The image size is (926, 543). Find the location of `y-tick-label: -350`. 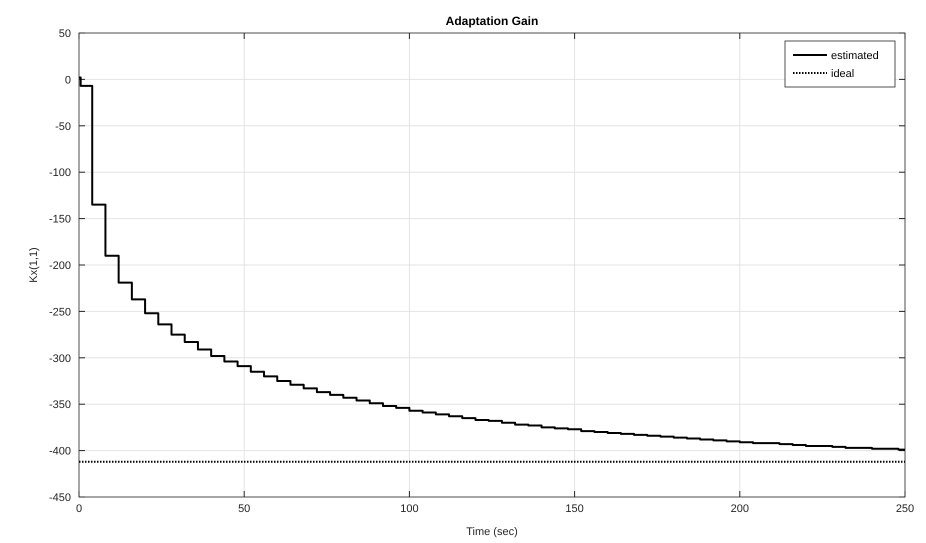

y-tick-label: -350 is located at coordinates (59, 405).